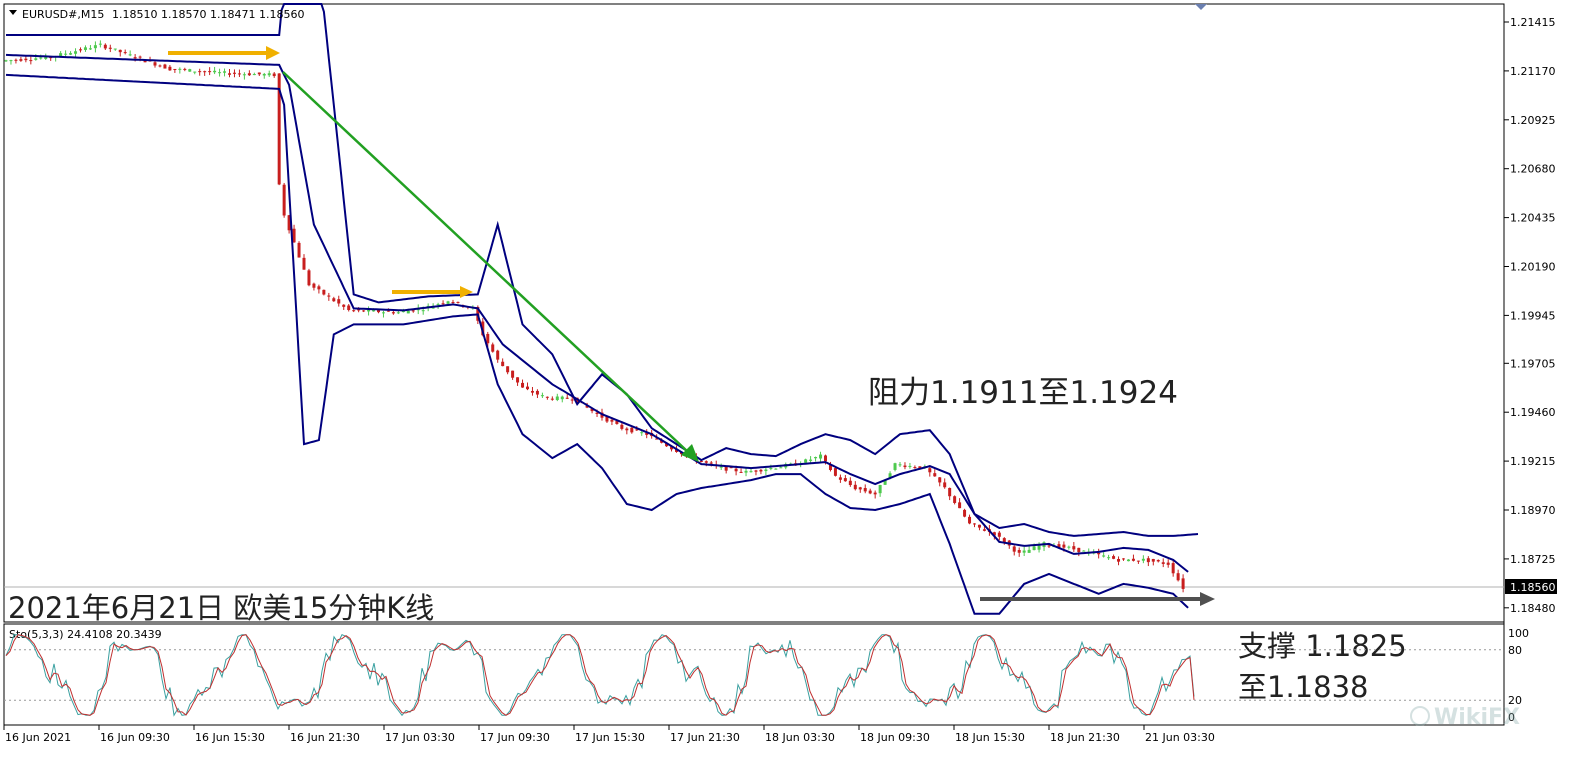 The image size is (1585, 758). Describe the element at coordinates (1533, 363) in the screenshot. I see `price-tick-label: 1.19705` at that location.